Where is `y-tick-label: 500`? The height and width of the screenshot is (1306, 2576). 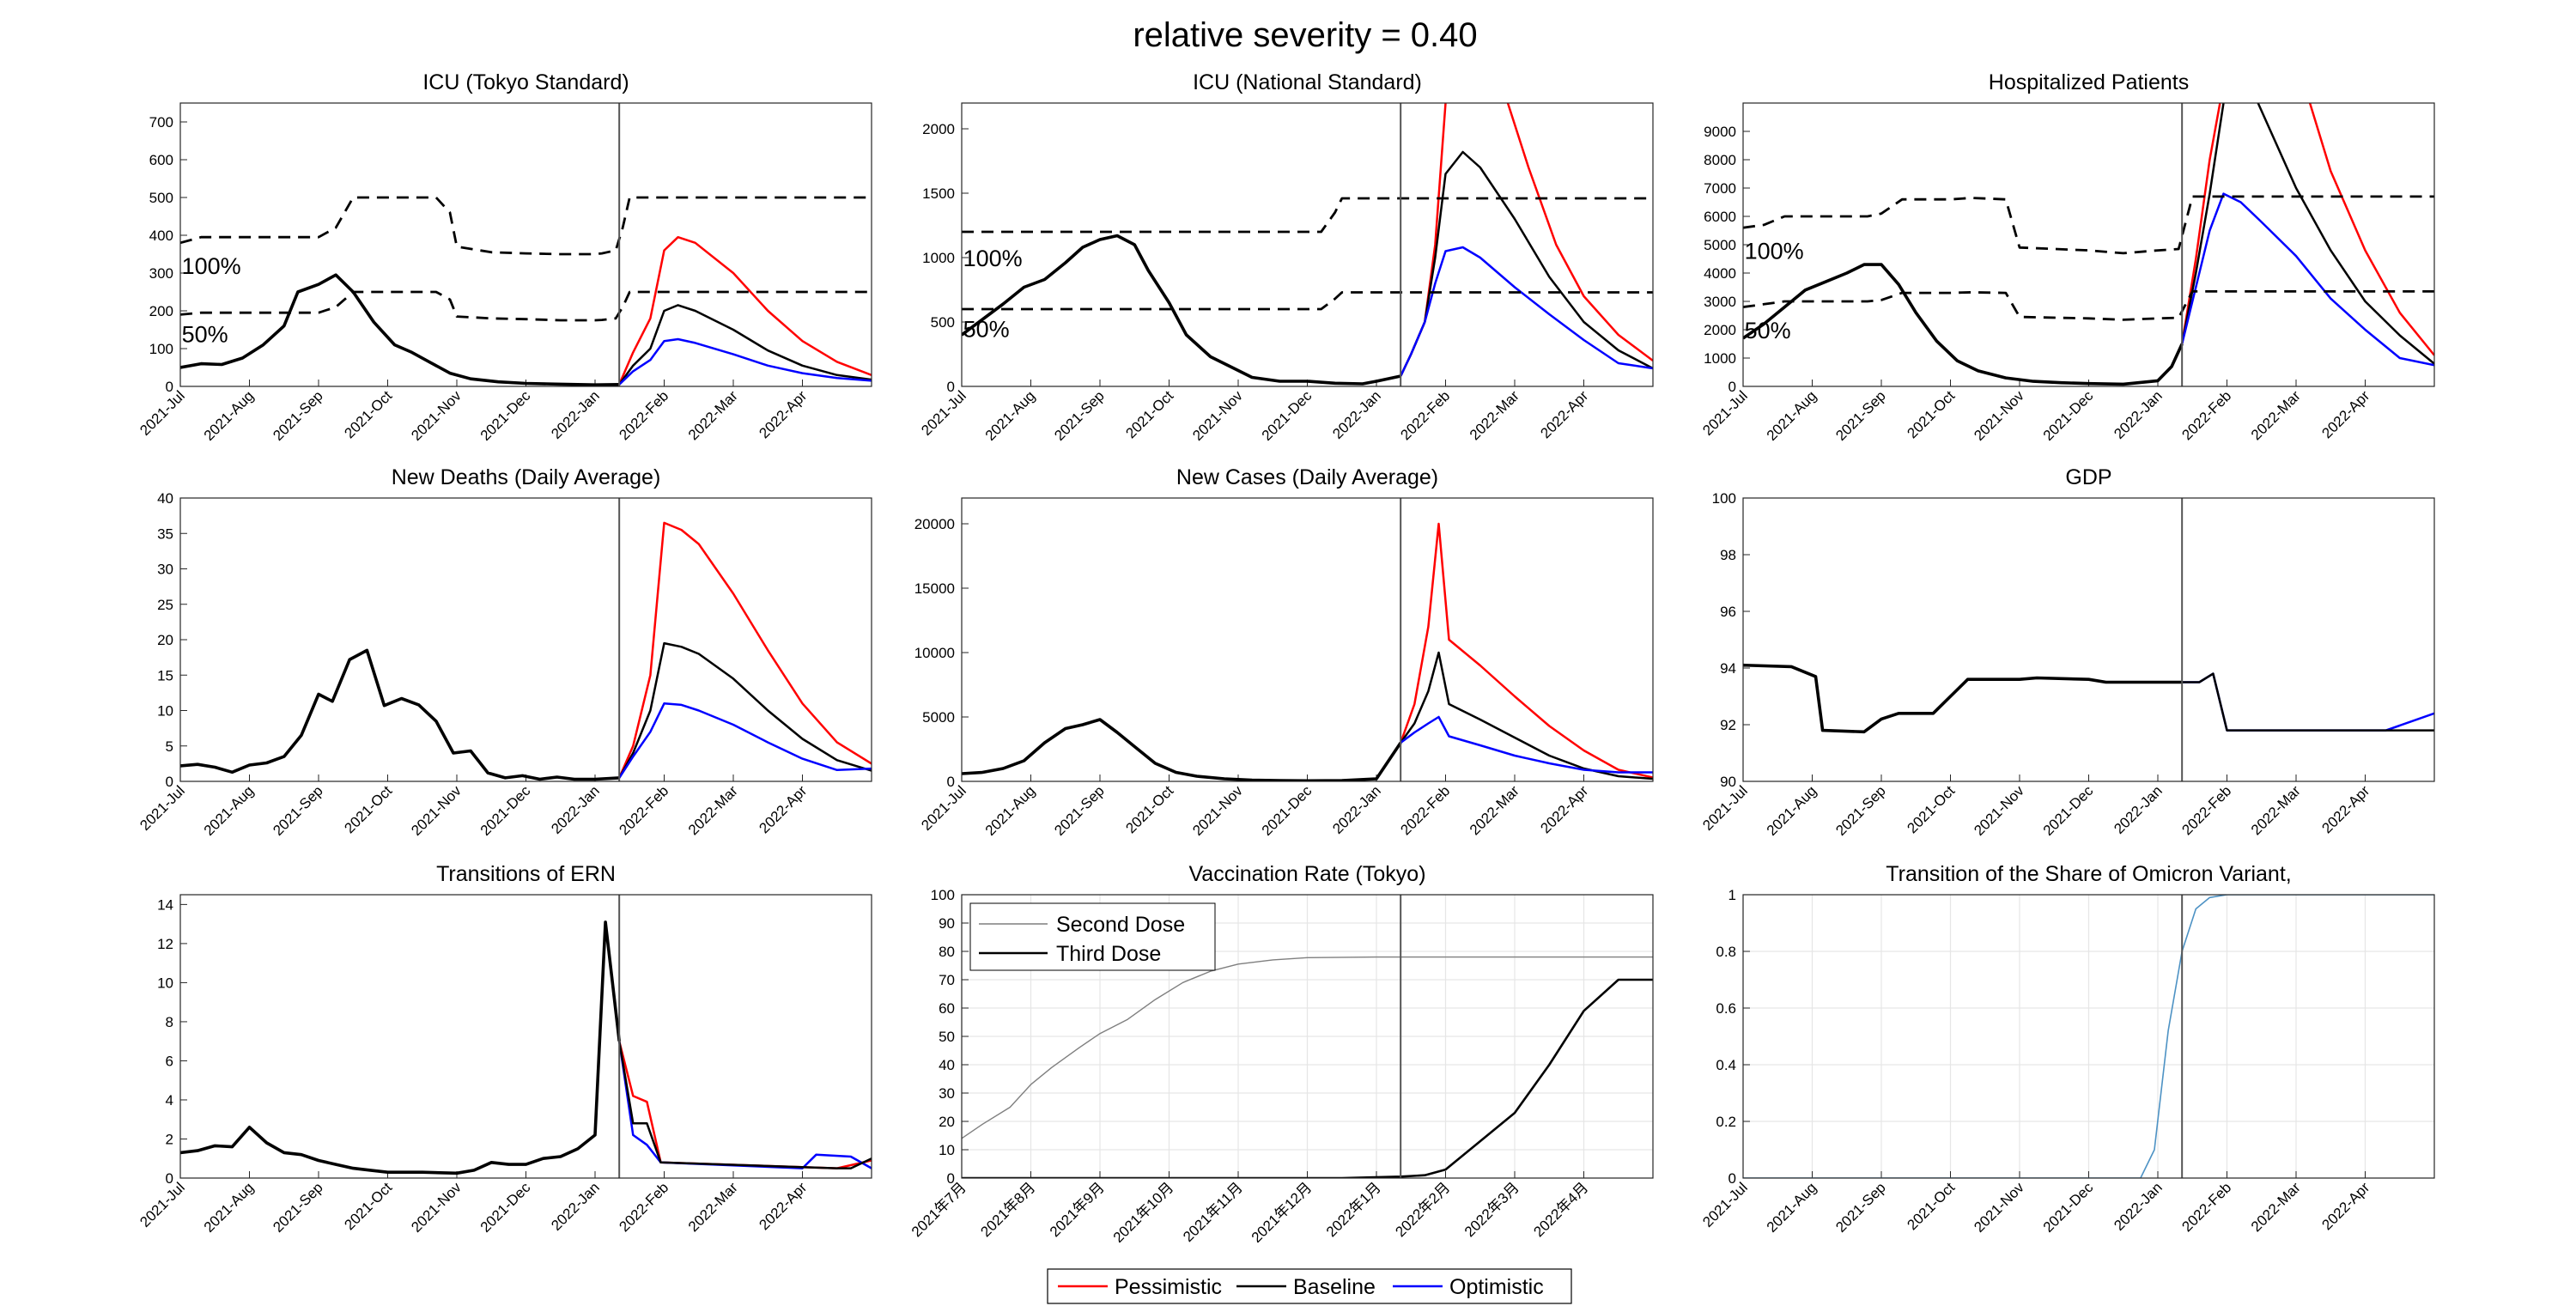
y-tick-label: 500 is located at coordinates (943, 322).